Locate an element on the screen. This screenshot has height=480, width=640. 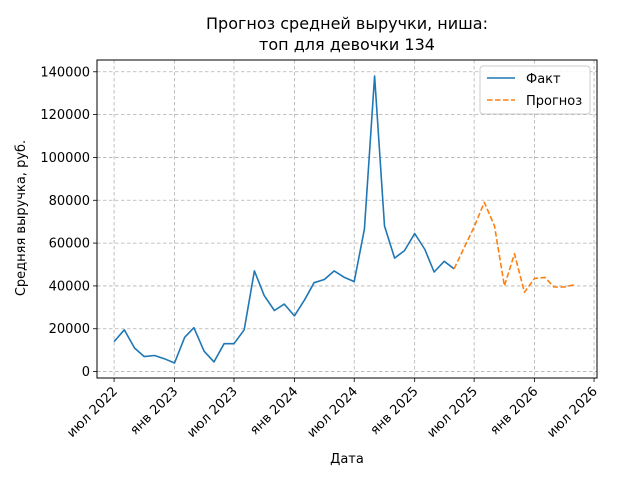
legend-label-1: Прогноз is located at coordinates (554, 101).